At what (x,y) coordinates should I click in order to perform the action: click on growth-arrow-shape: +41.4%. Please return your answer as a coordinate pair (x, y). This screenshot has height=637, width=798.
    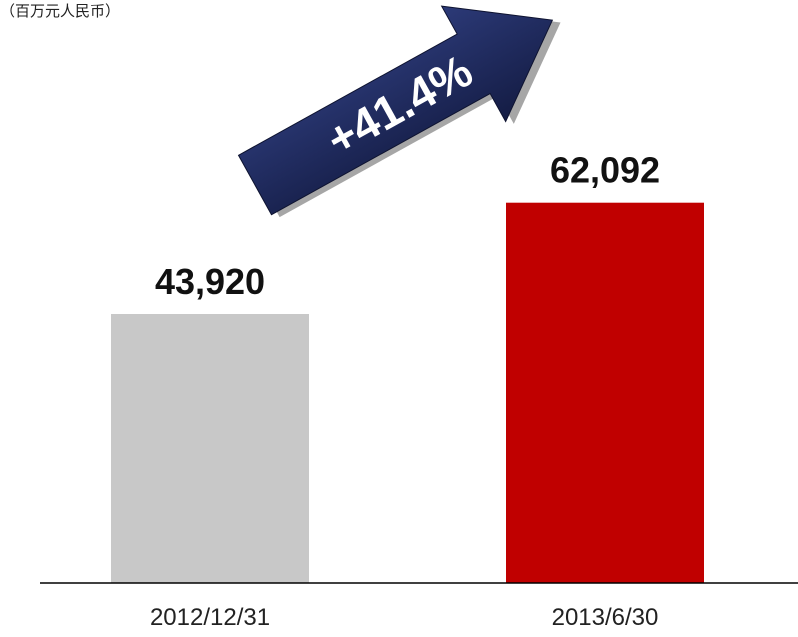
    Looking at the image, I should click on (399, 111).